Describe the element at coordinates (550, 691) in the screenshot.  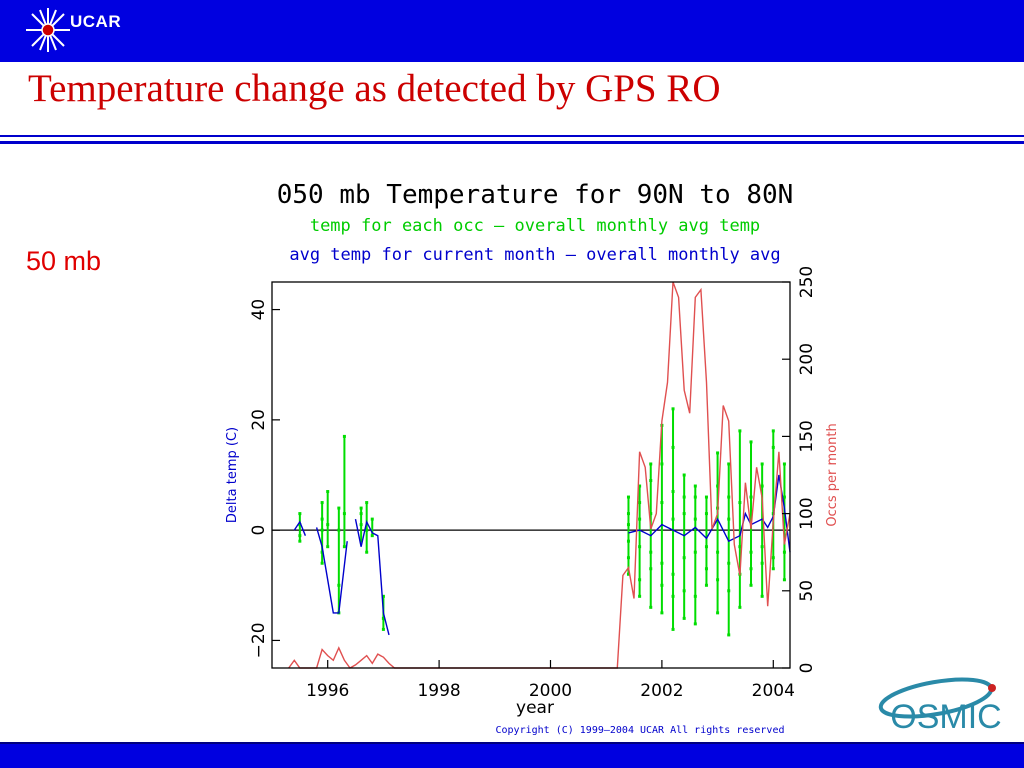
I see `x-tick-label-2000: 2000` at that location.